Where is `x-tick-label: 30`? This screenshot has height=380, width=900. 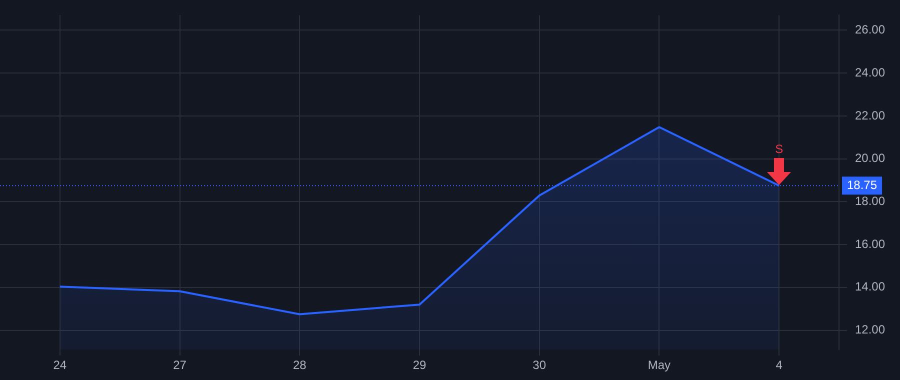 x-tick-label: 30 is located at coordinates (539, 365).